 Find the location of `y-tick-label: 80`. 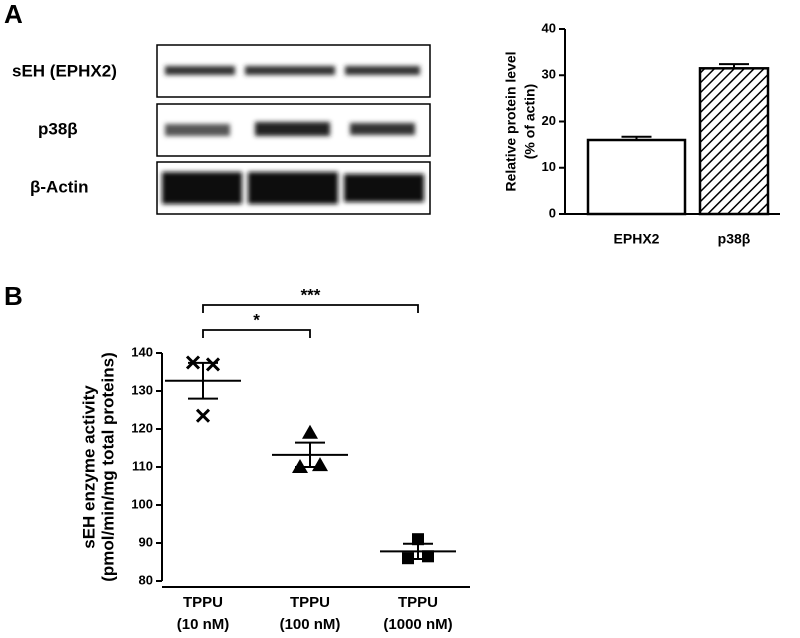

y-tick-label: 80 is located at coordinates (146, 579).